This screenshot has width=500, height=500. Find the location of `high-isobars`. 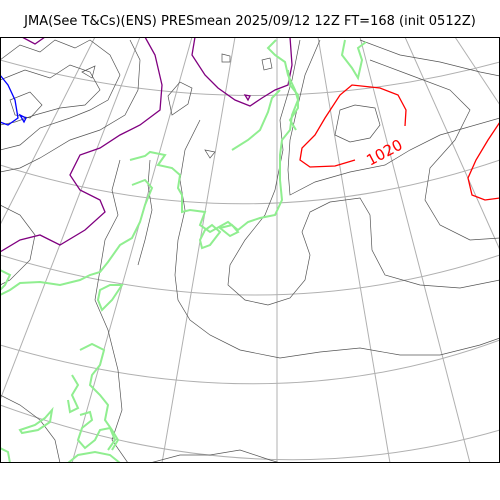

high-isobars is located at coordinates (399, 142).